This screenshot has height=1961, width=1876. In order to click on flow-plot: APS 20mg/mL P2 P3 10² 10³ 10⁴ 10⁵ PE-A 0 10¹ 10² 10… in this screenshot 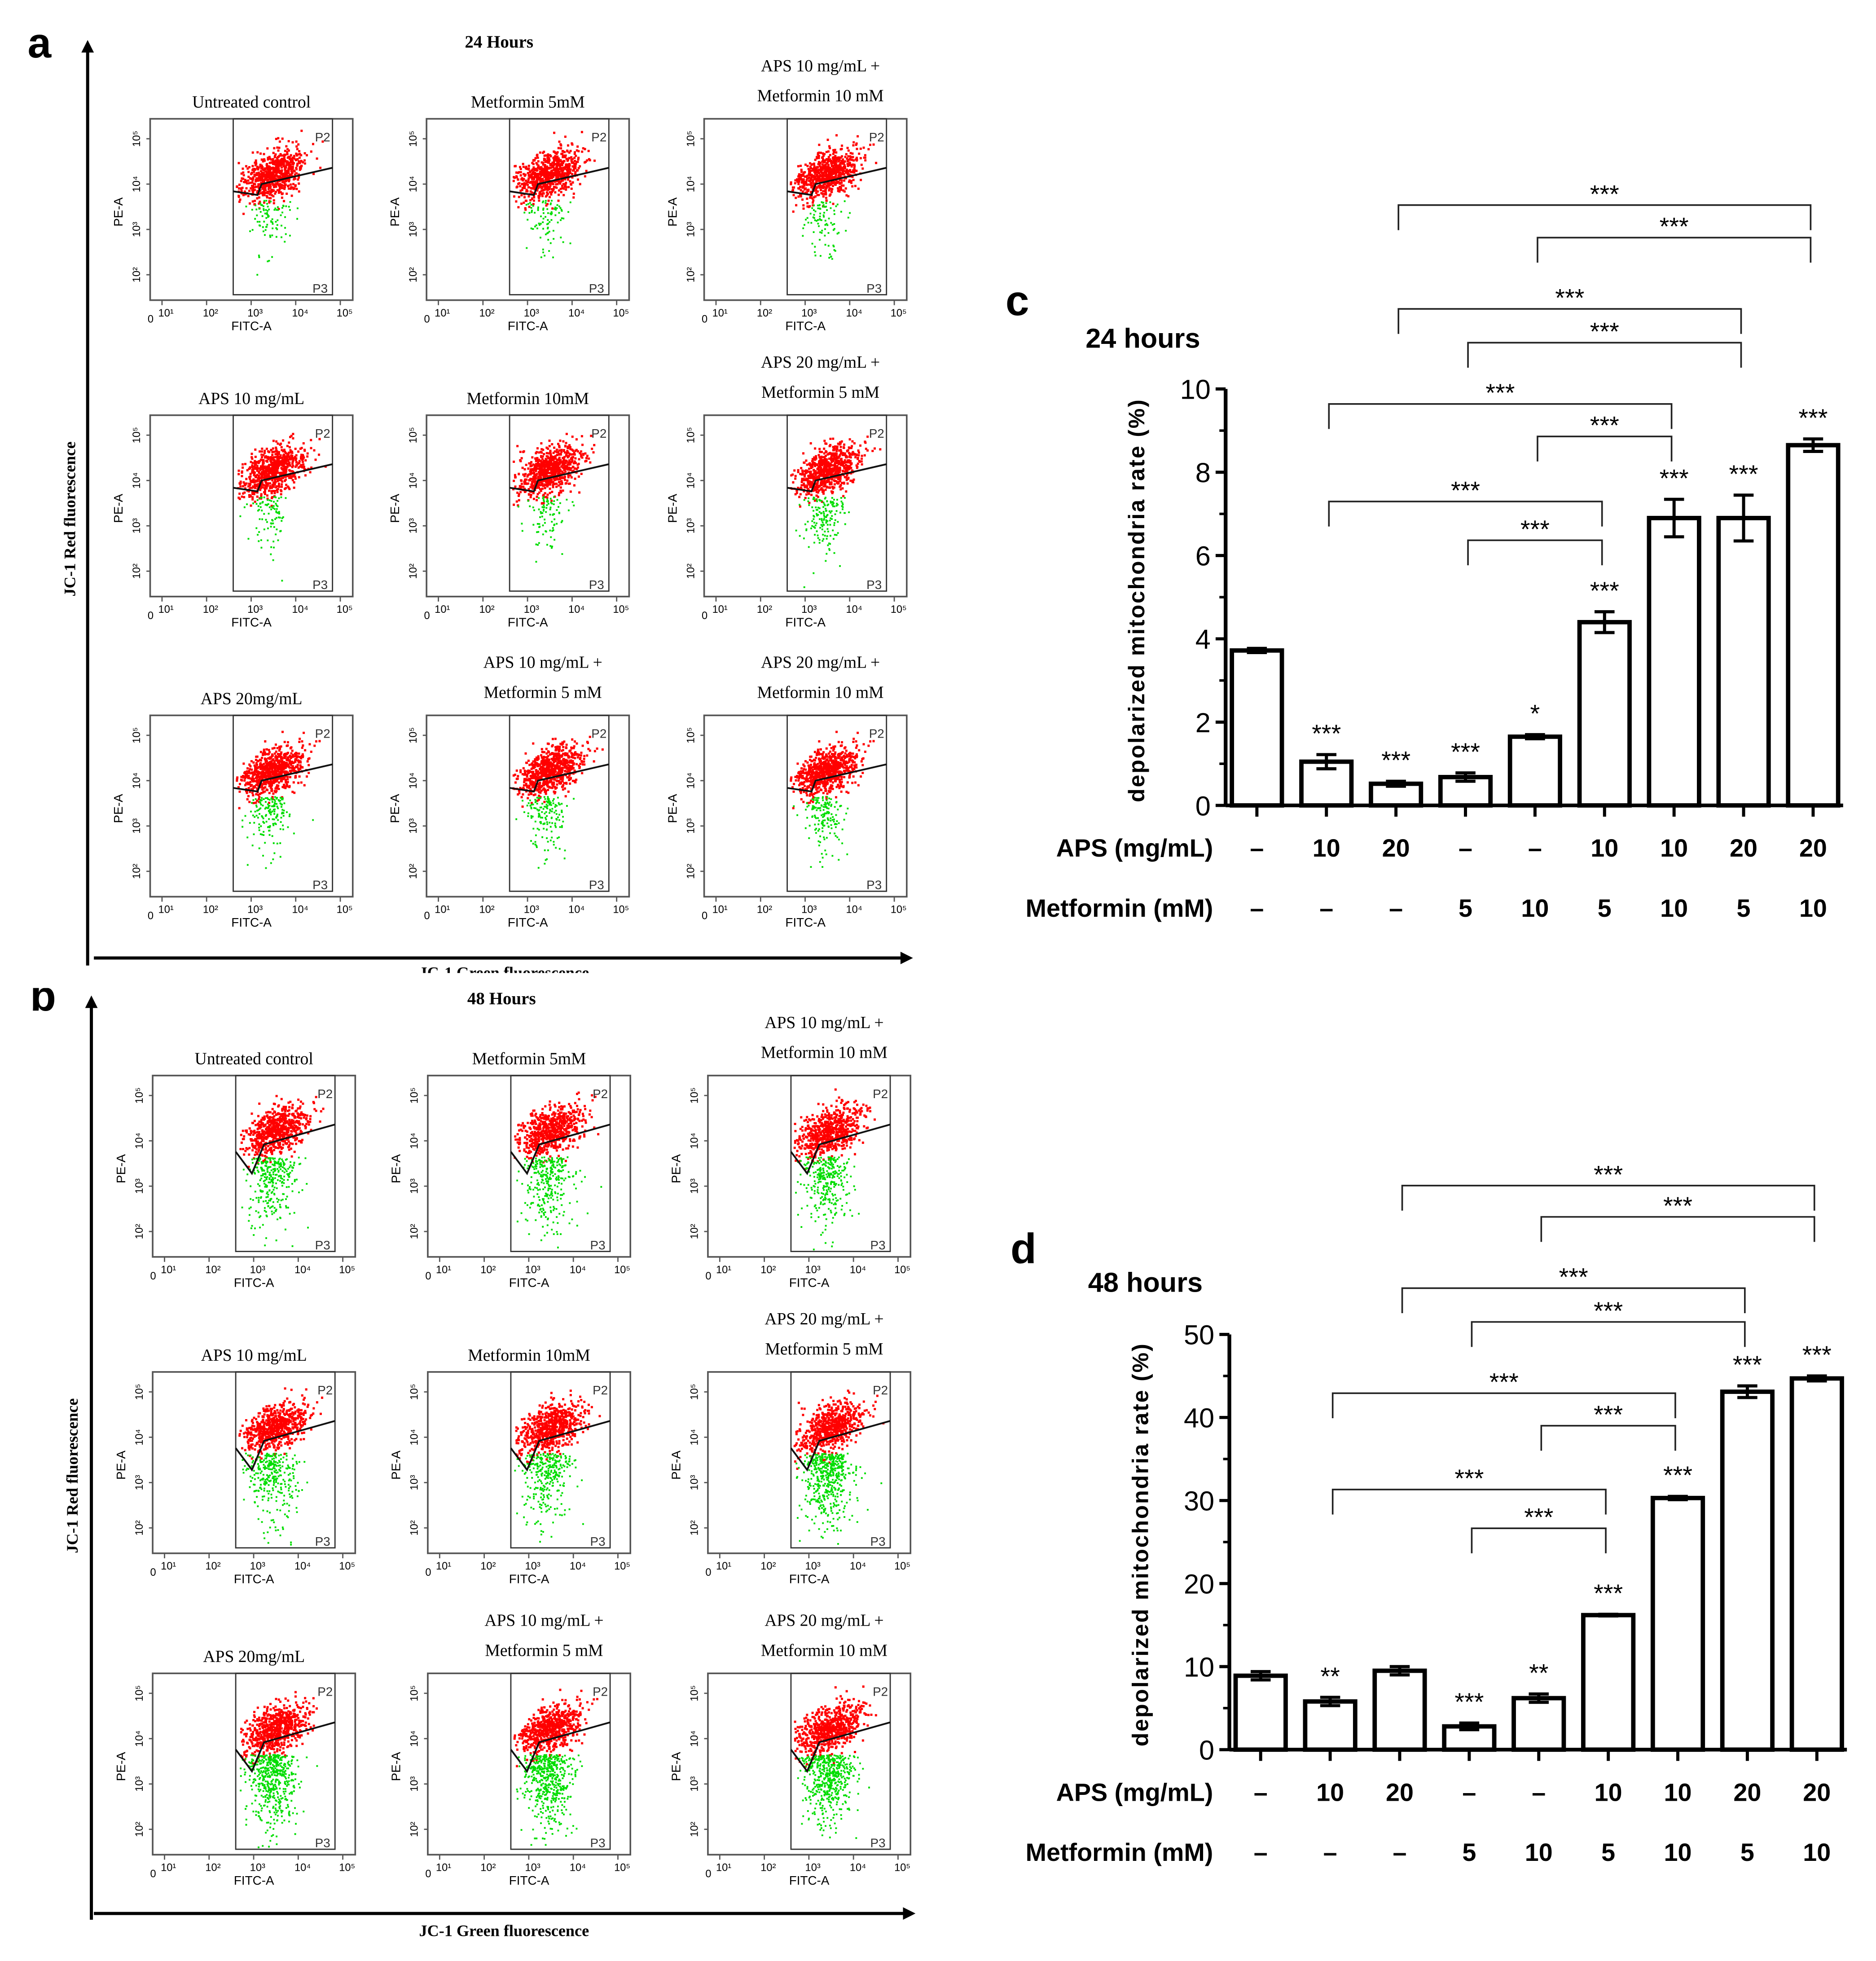, I will do `click(232, 809)`.